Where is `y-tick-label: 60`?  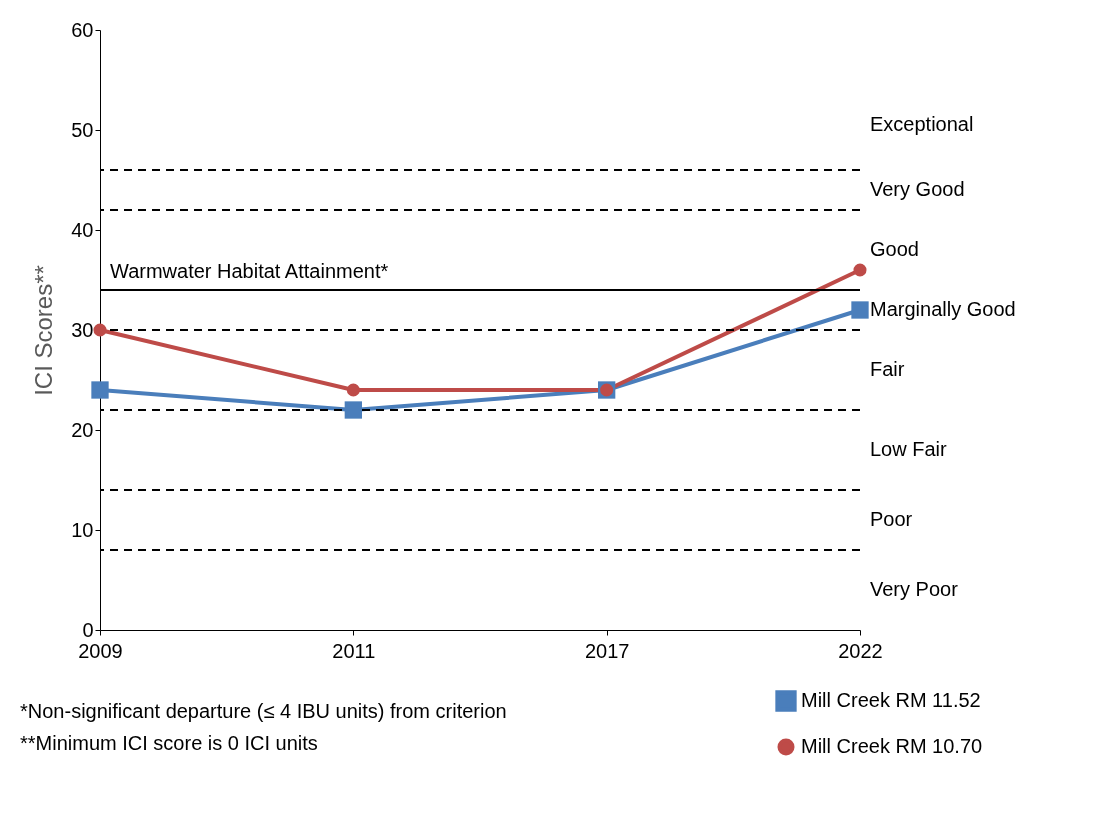
y-tick-label: 60 is located at coordinates (82, 29).